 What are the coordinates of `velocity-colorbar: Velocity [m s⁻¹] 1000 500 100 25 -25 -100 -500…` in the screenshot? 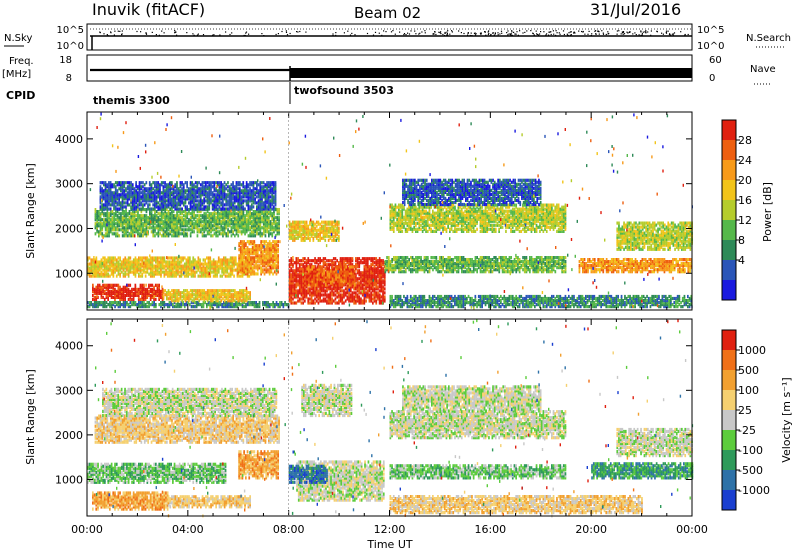 It's located at (757, 420).